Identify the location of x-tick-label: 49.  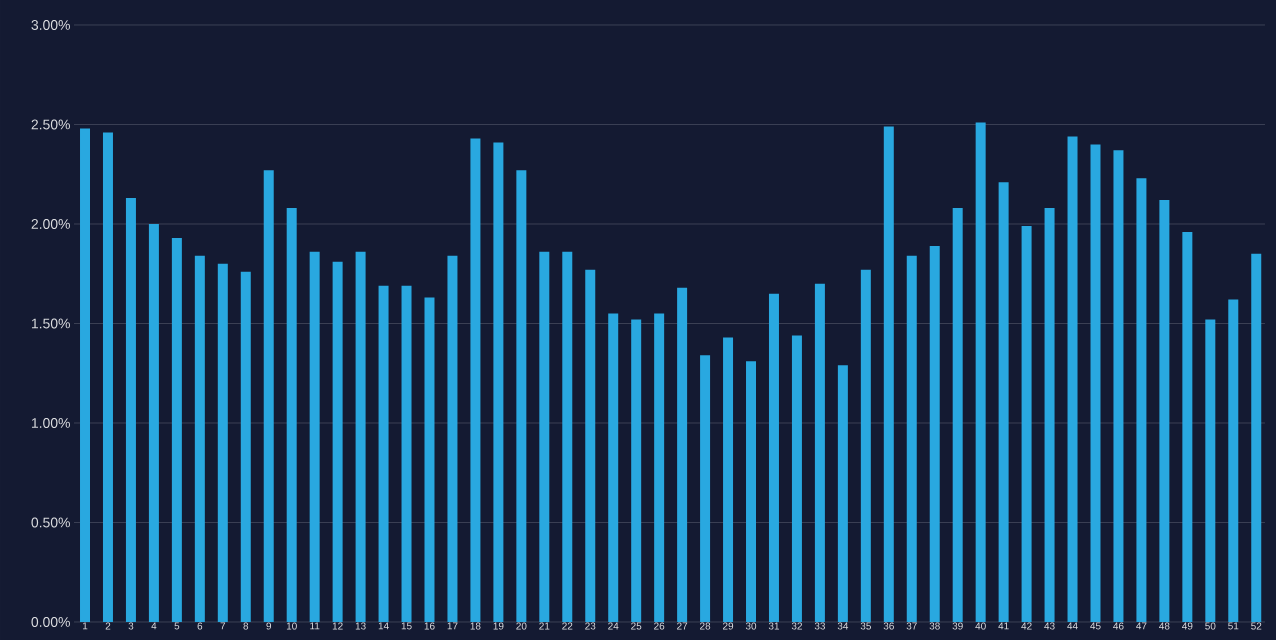
(1187, 626).